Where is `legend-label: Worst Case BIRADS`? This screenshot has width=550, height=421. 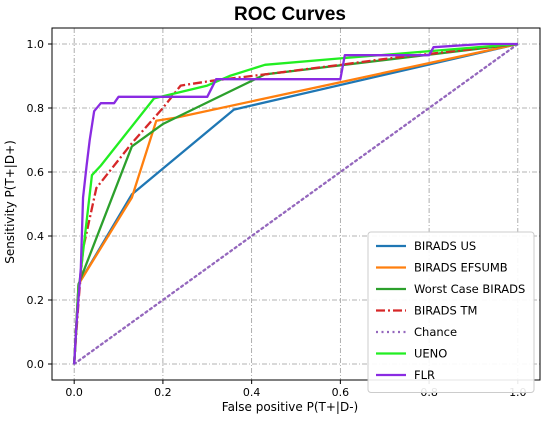
legend-label: Worst Case BIRADS is located at coordinates (469, 289).